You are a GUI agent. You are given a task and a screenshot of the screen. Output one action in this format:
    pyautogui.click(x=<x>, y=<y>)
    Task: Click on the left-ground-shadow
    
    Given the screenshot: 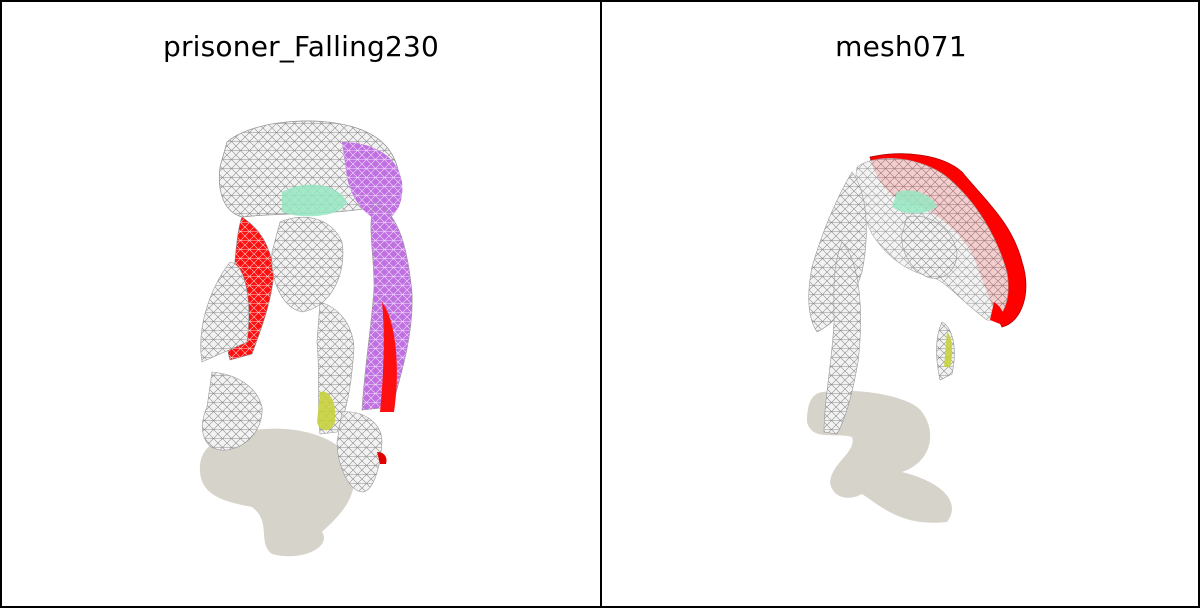 What is the action you would take?
    pyautogui.click(x=277, y=492)
    